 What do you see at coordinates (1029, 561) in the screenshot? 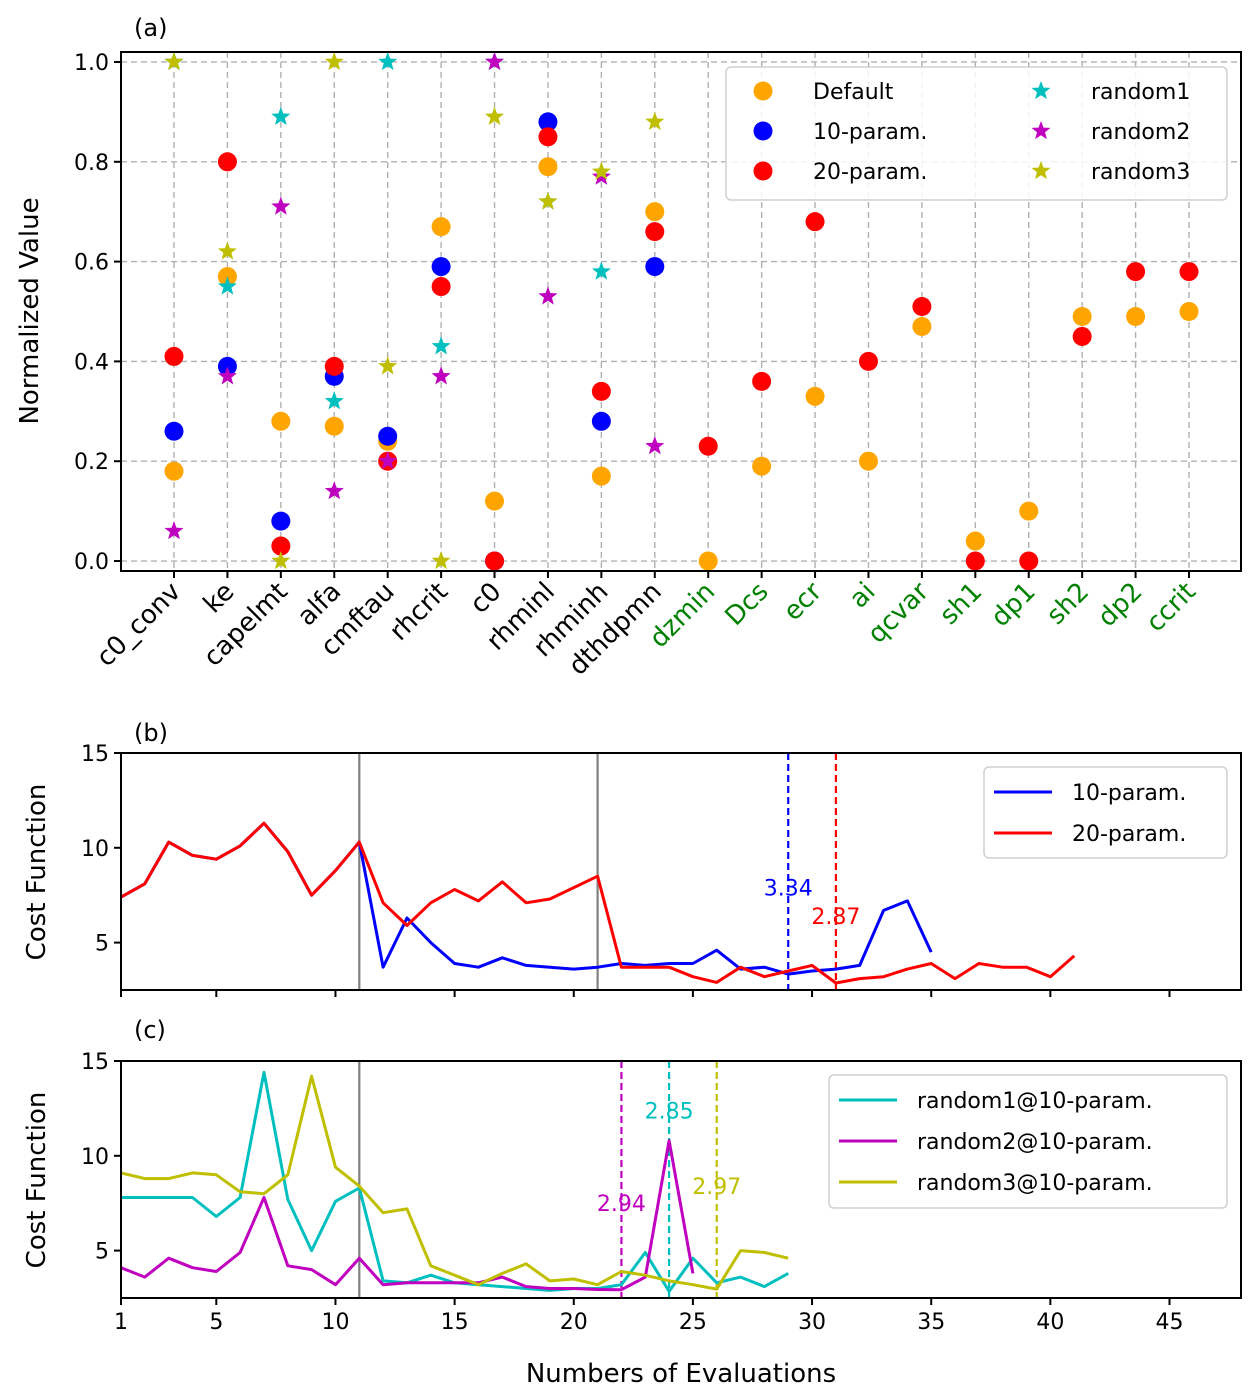
I see `point-20-param--dp1` at bounding box center [1029, 561].